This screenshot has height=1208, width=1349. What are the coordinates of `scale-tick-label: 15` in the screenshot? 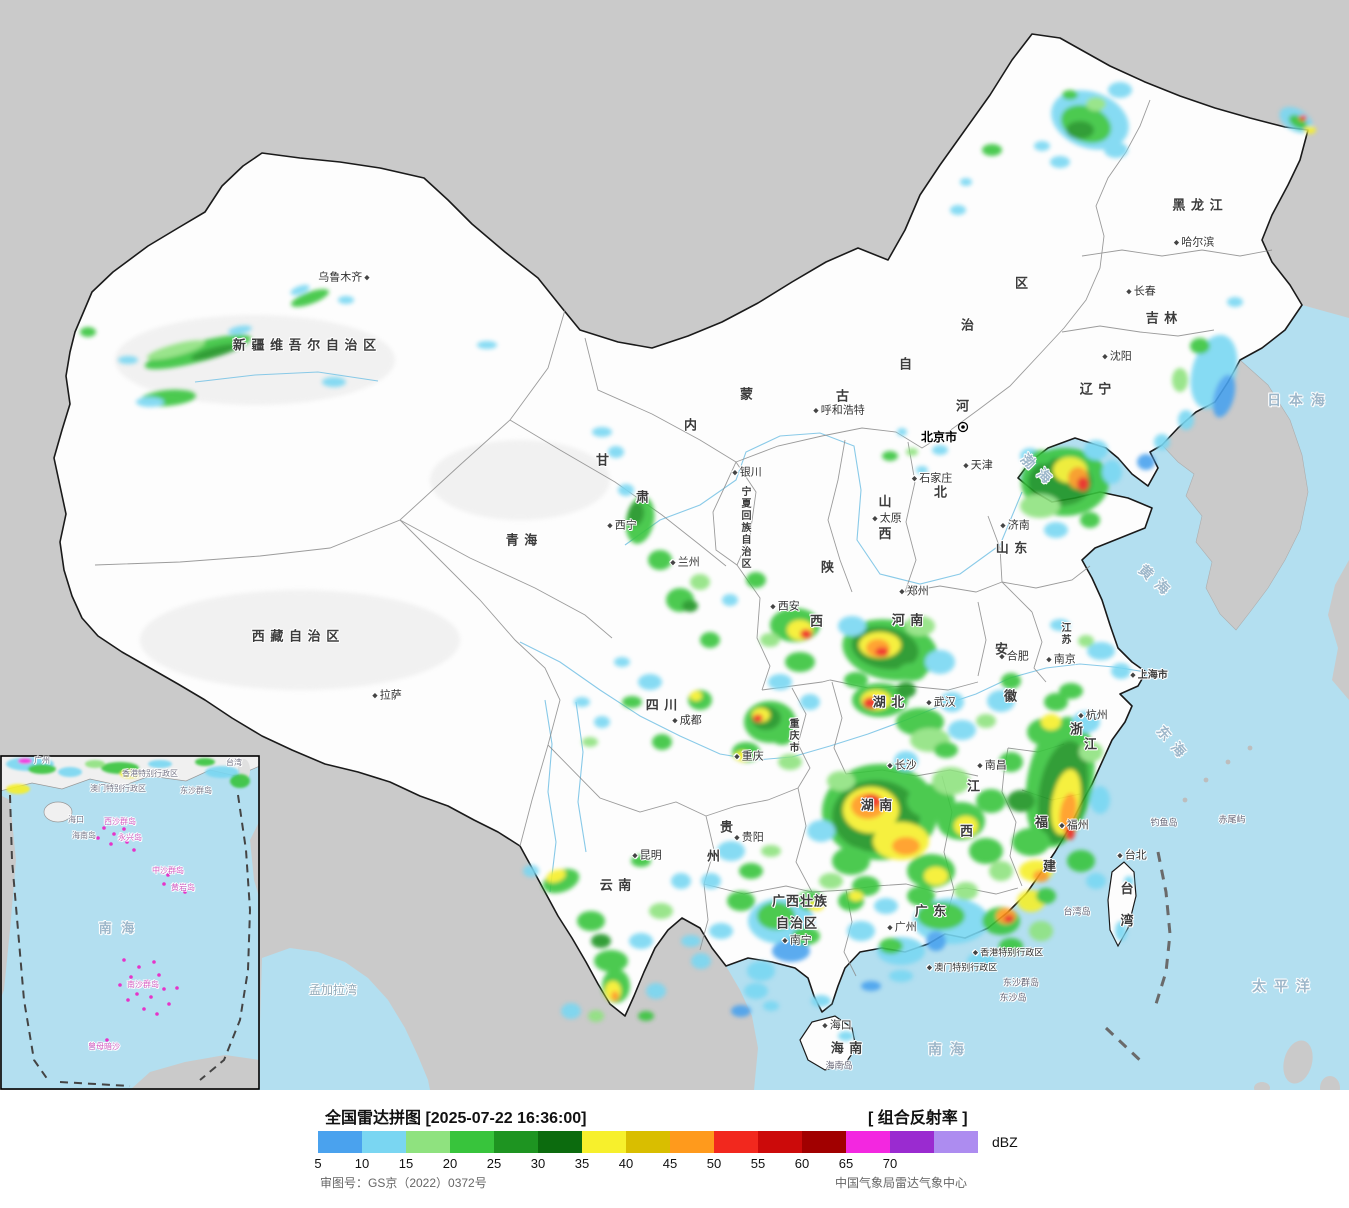 It's located at (406, 1163).